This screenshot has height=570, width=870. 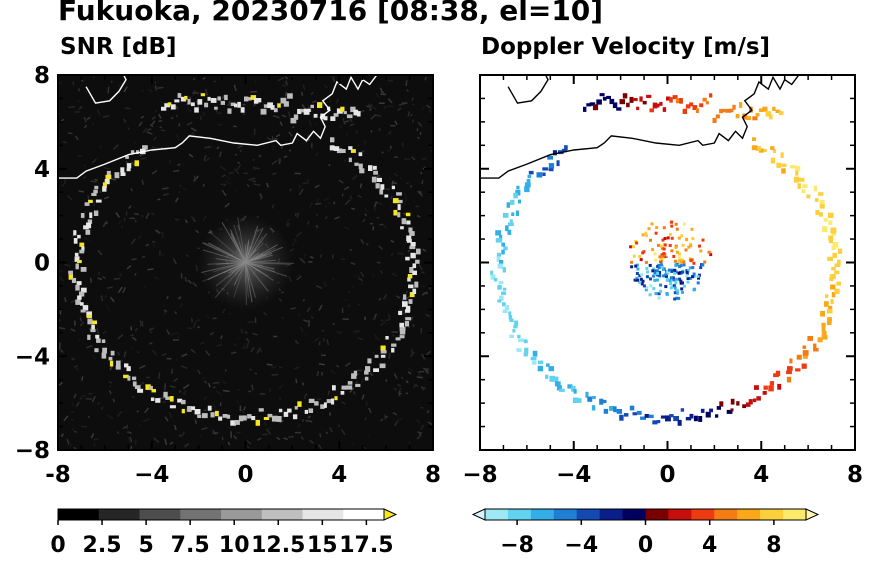 I want to click on colorbar-segment, so click(x=497, y=514).